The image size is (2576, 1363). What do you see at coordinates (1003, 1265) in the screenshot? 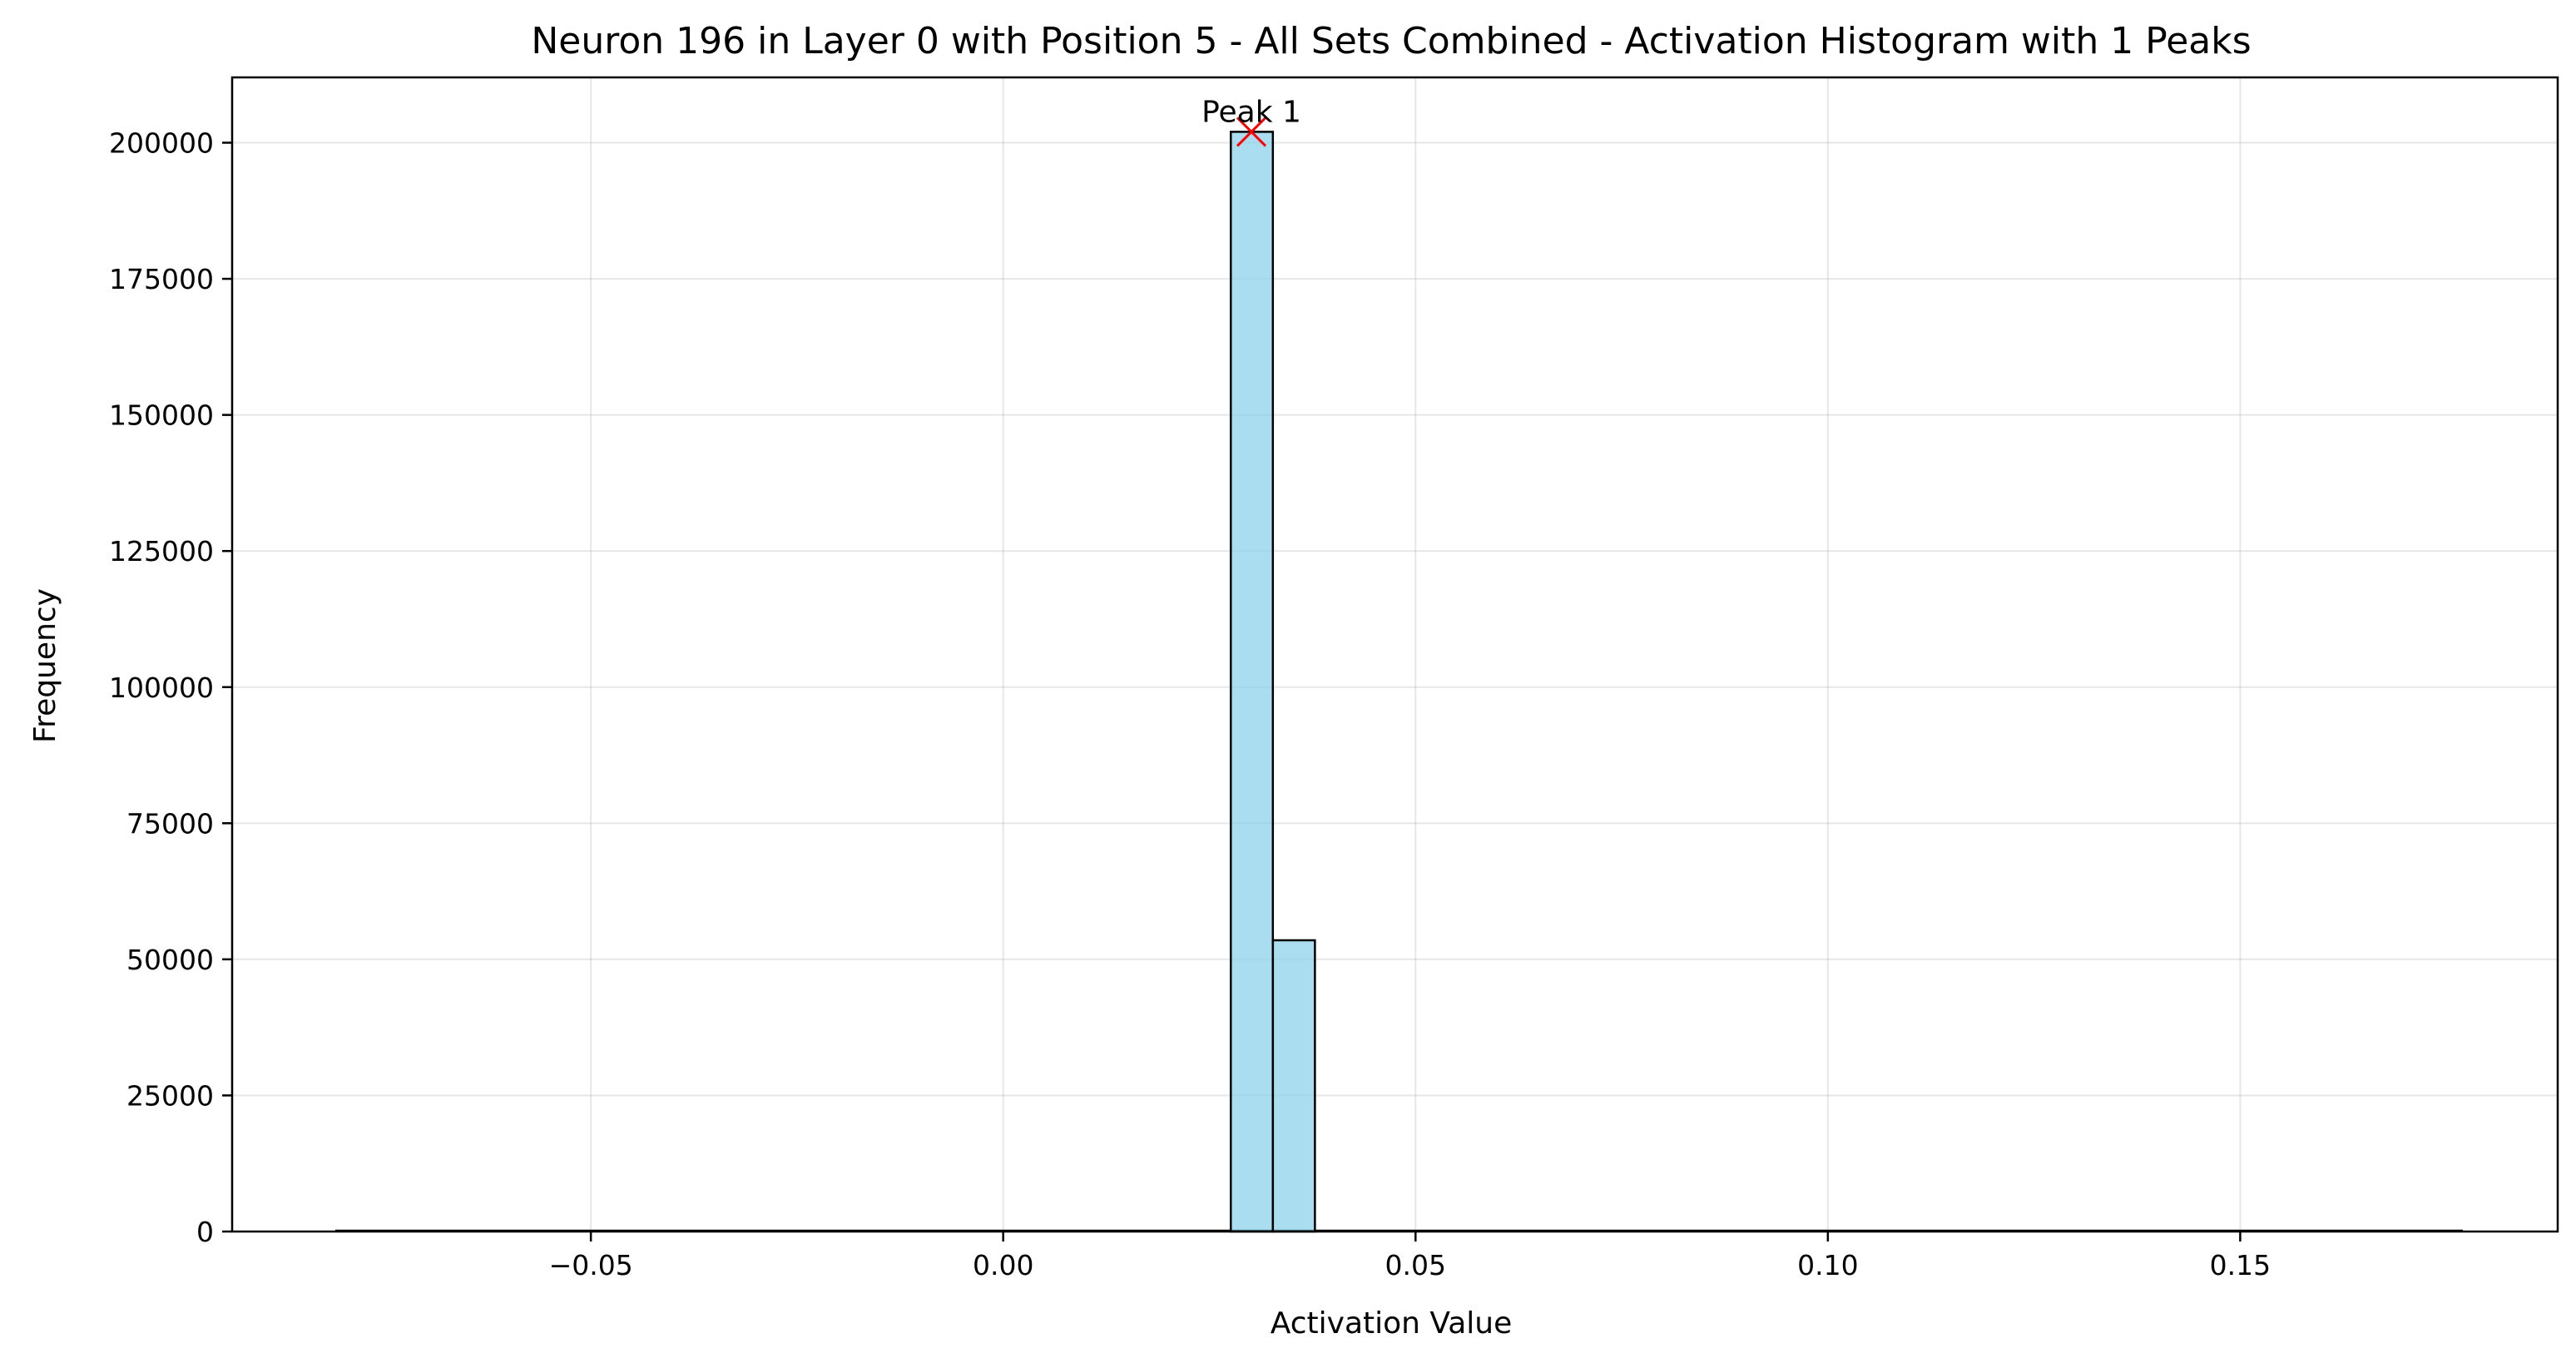
I see `x-tick-label-1: 0.00` at bounding box center [1003, 1265].